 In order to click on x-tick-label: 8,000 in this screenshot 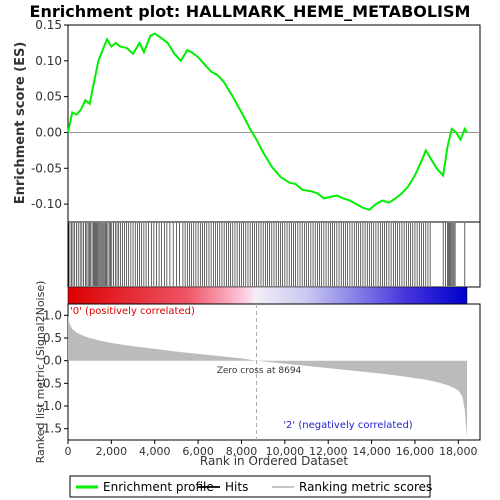, I will do `click(242, 451)`.